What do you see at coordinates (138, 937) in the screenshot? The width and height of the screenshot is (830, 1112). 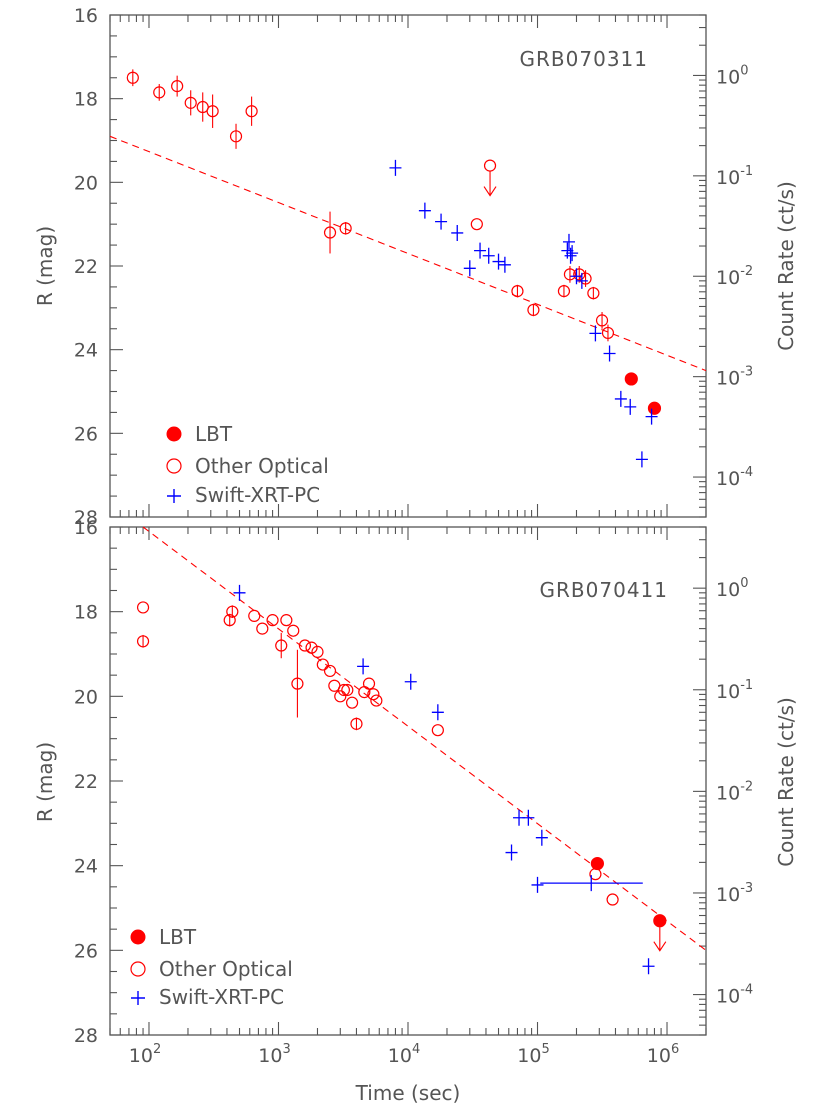 I see `legend-lbt-marker-bottom` at bounding box center [138, 937].